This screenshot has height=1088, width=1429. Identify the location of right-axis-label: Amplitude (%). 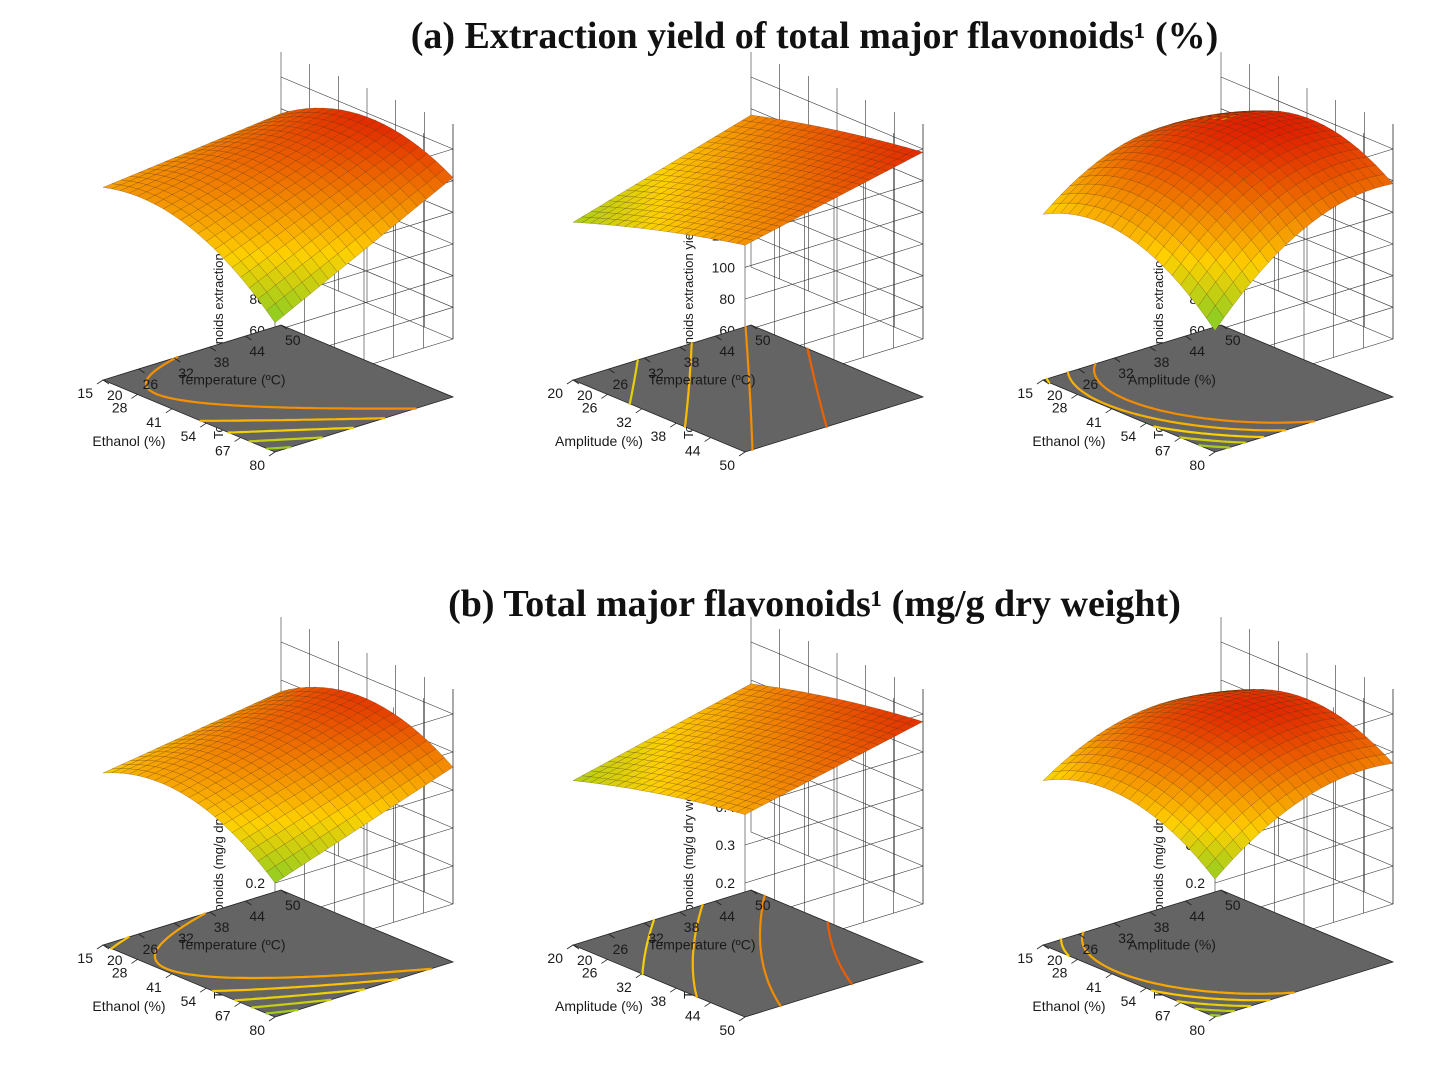
(1172, 380).